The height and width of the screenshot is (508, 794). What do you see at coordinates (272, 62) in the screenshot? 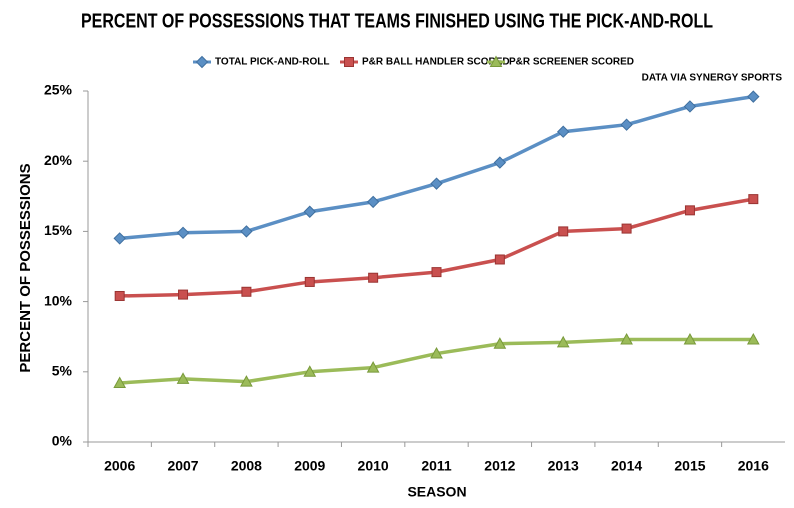
I see `legend-label: TOTAL PICK-AND-ROLL` at bounding box center [272, 62].